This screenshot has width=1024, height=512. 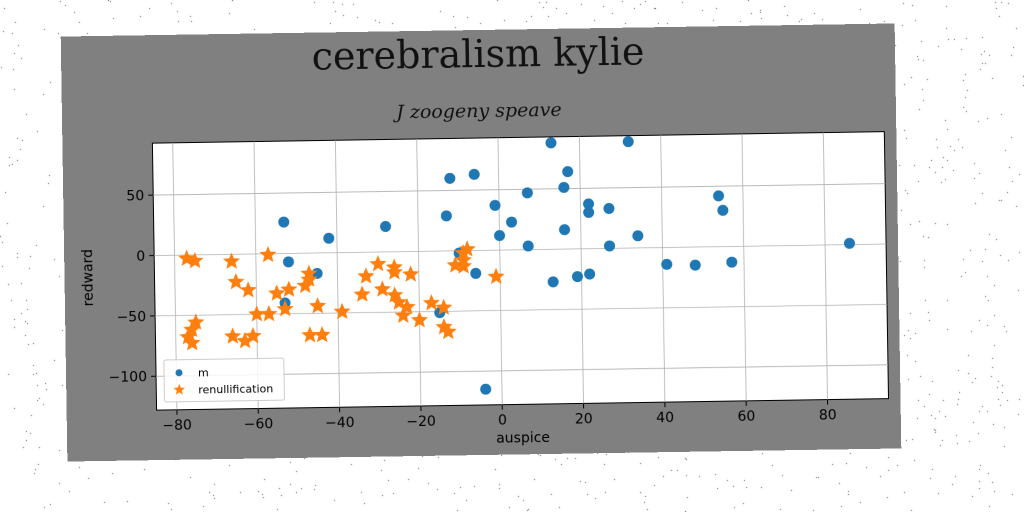 What do you see at coordinates (665, 418) in the screenshot?
I see `x-tick-label: 40` at bounding box center [665, 418].